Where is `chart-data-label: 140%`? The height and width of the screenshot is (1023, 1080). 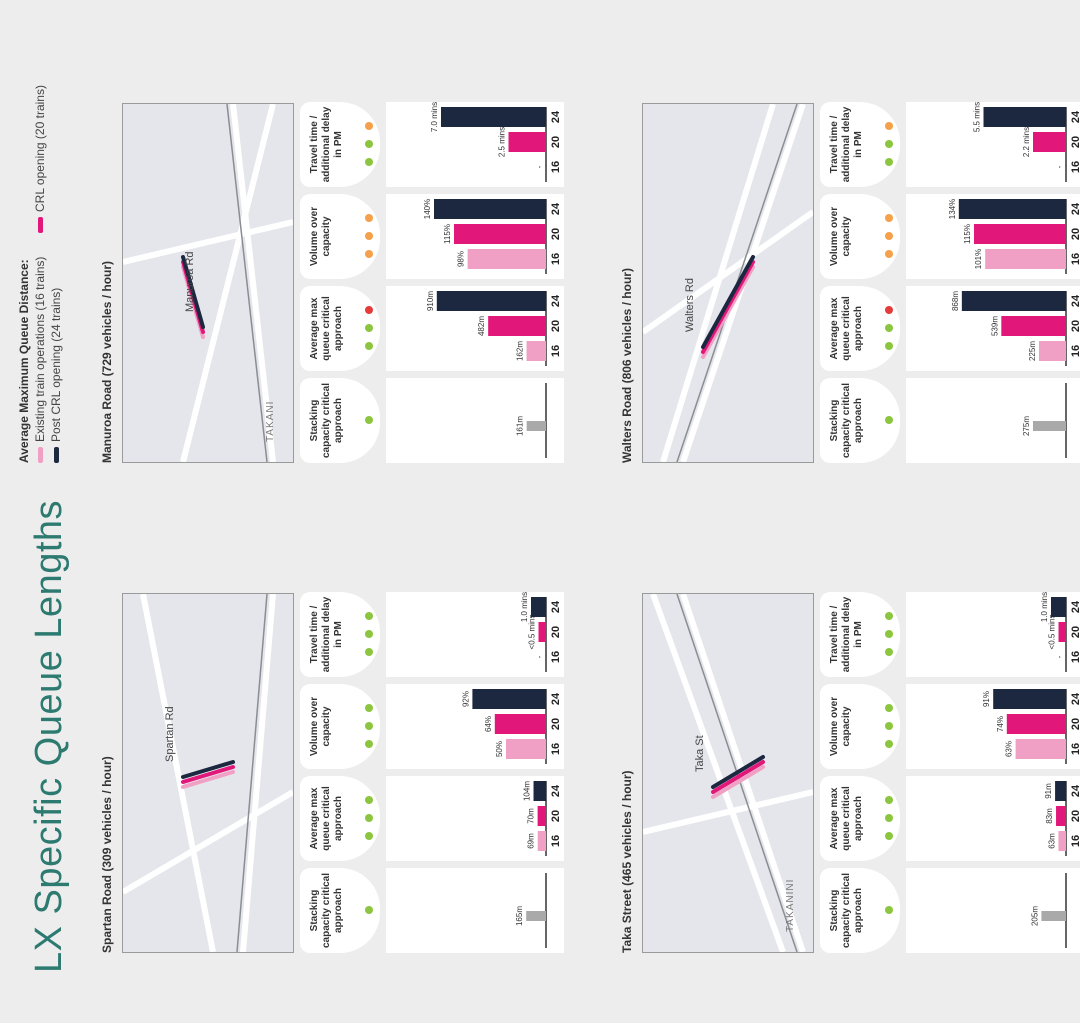 chart-data-label: 140% is located at coordinates (427, 209).